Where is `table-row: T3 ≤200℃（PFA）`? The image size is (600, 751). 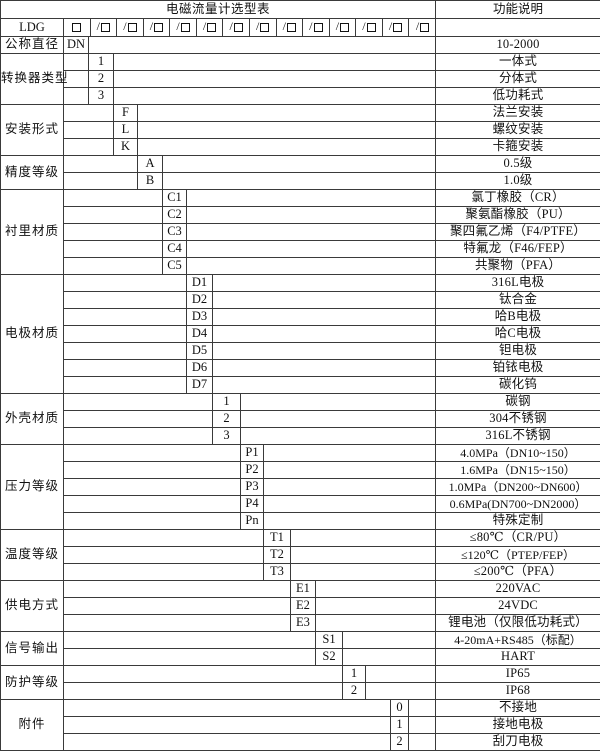
table-row: T3 ≤200℃（PFA） is located at coordinates (300, 572).